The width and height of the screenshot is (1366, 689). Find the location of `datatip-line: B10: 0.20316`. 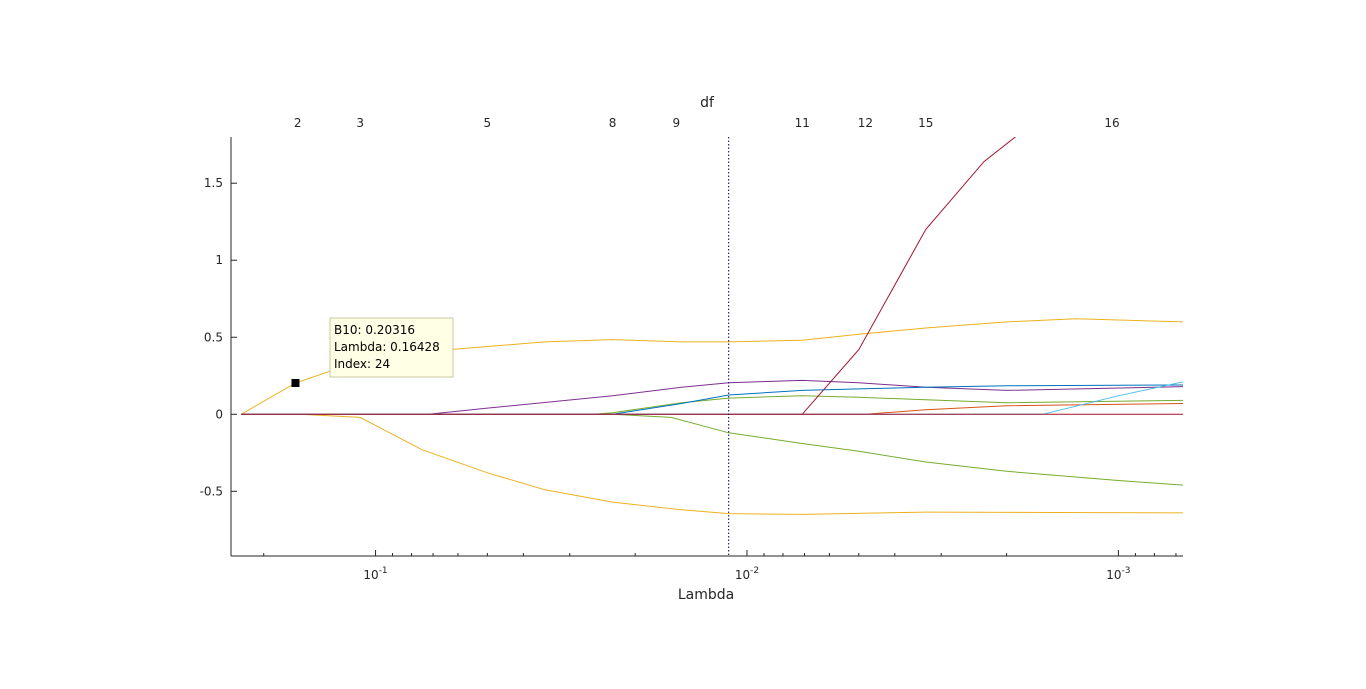

datatip-line: B10: 0.20316 is located at coordinates (374, 330).